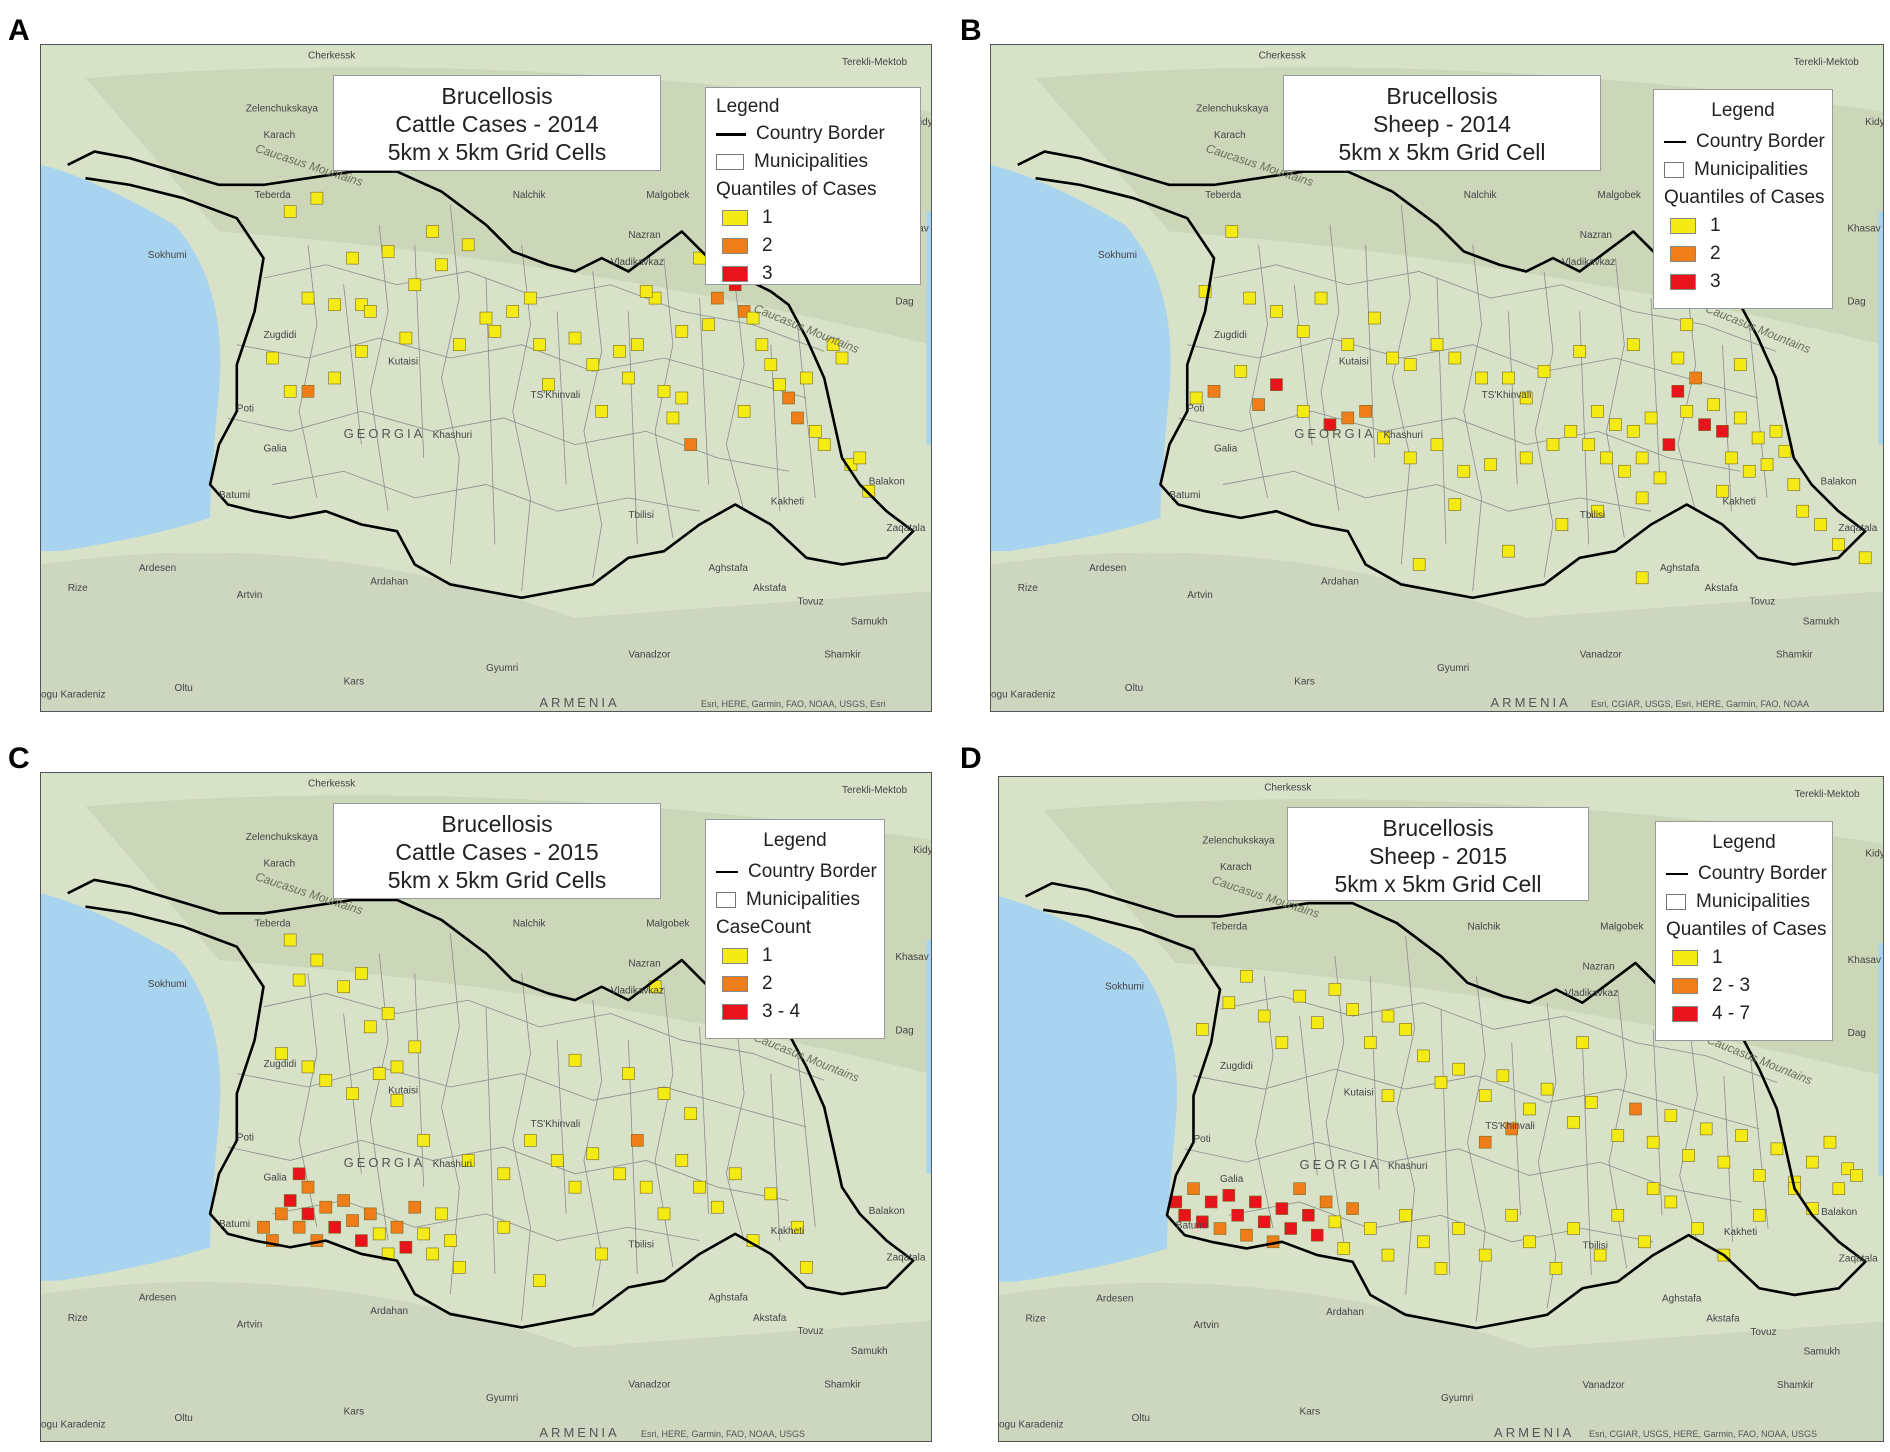 This screenshot has width=1890, height=1452. Describe the element at coordinates (1795, 1385) in the screenshot. I see `place-label-shamkir: Shamkir` at that location.